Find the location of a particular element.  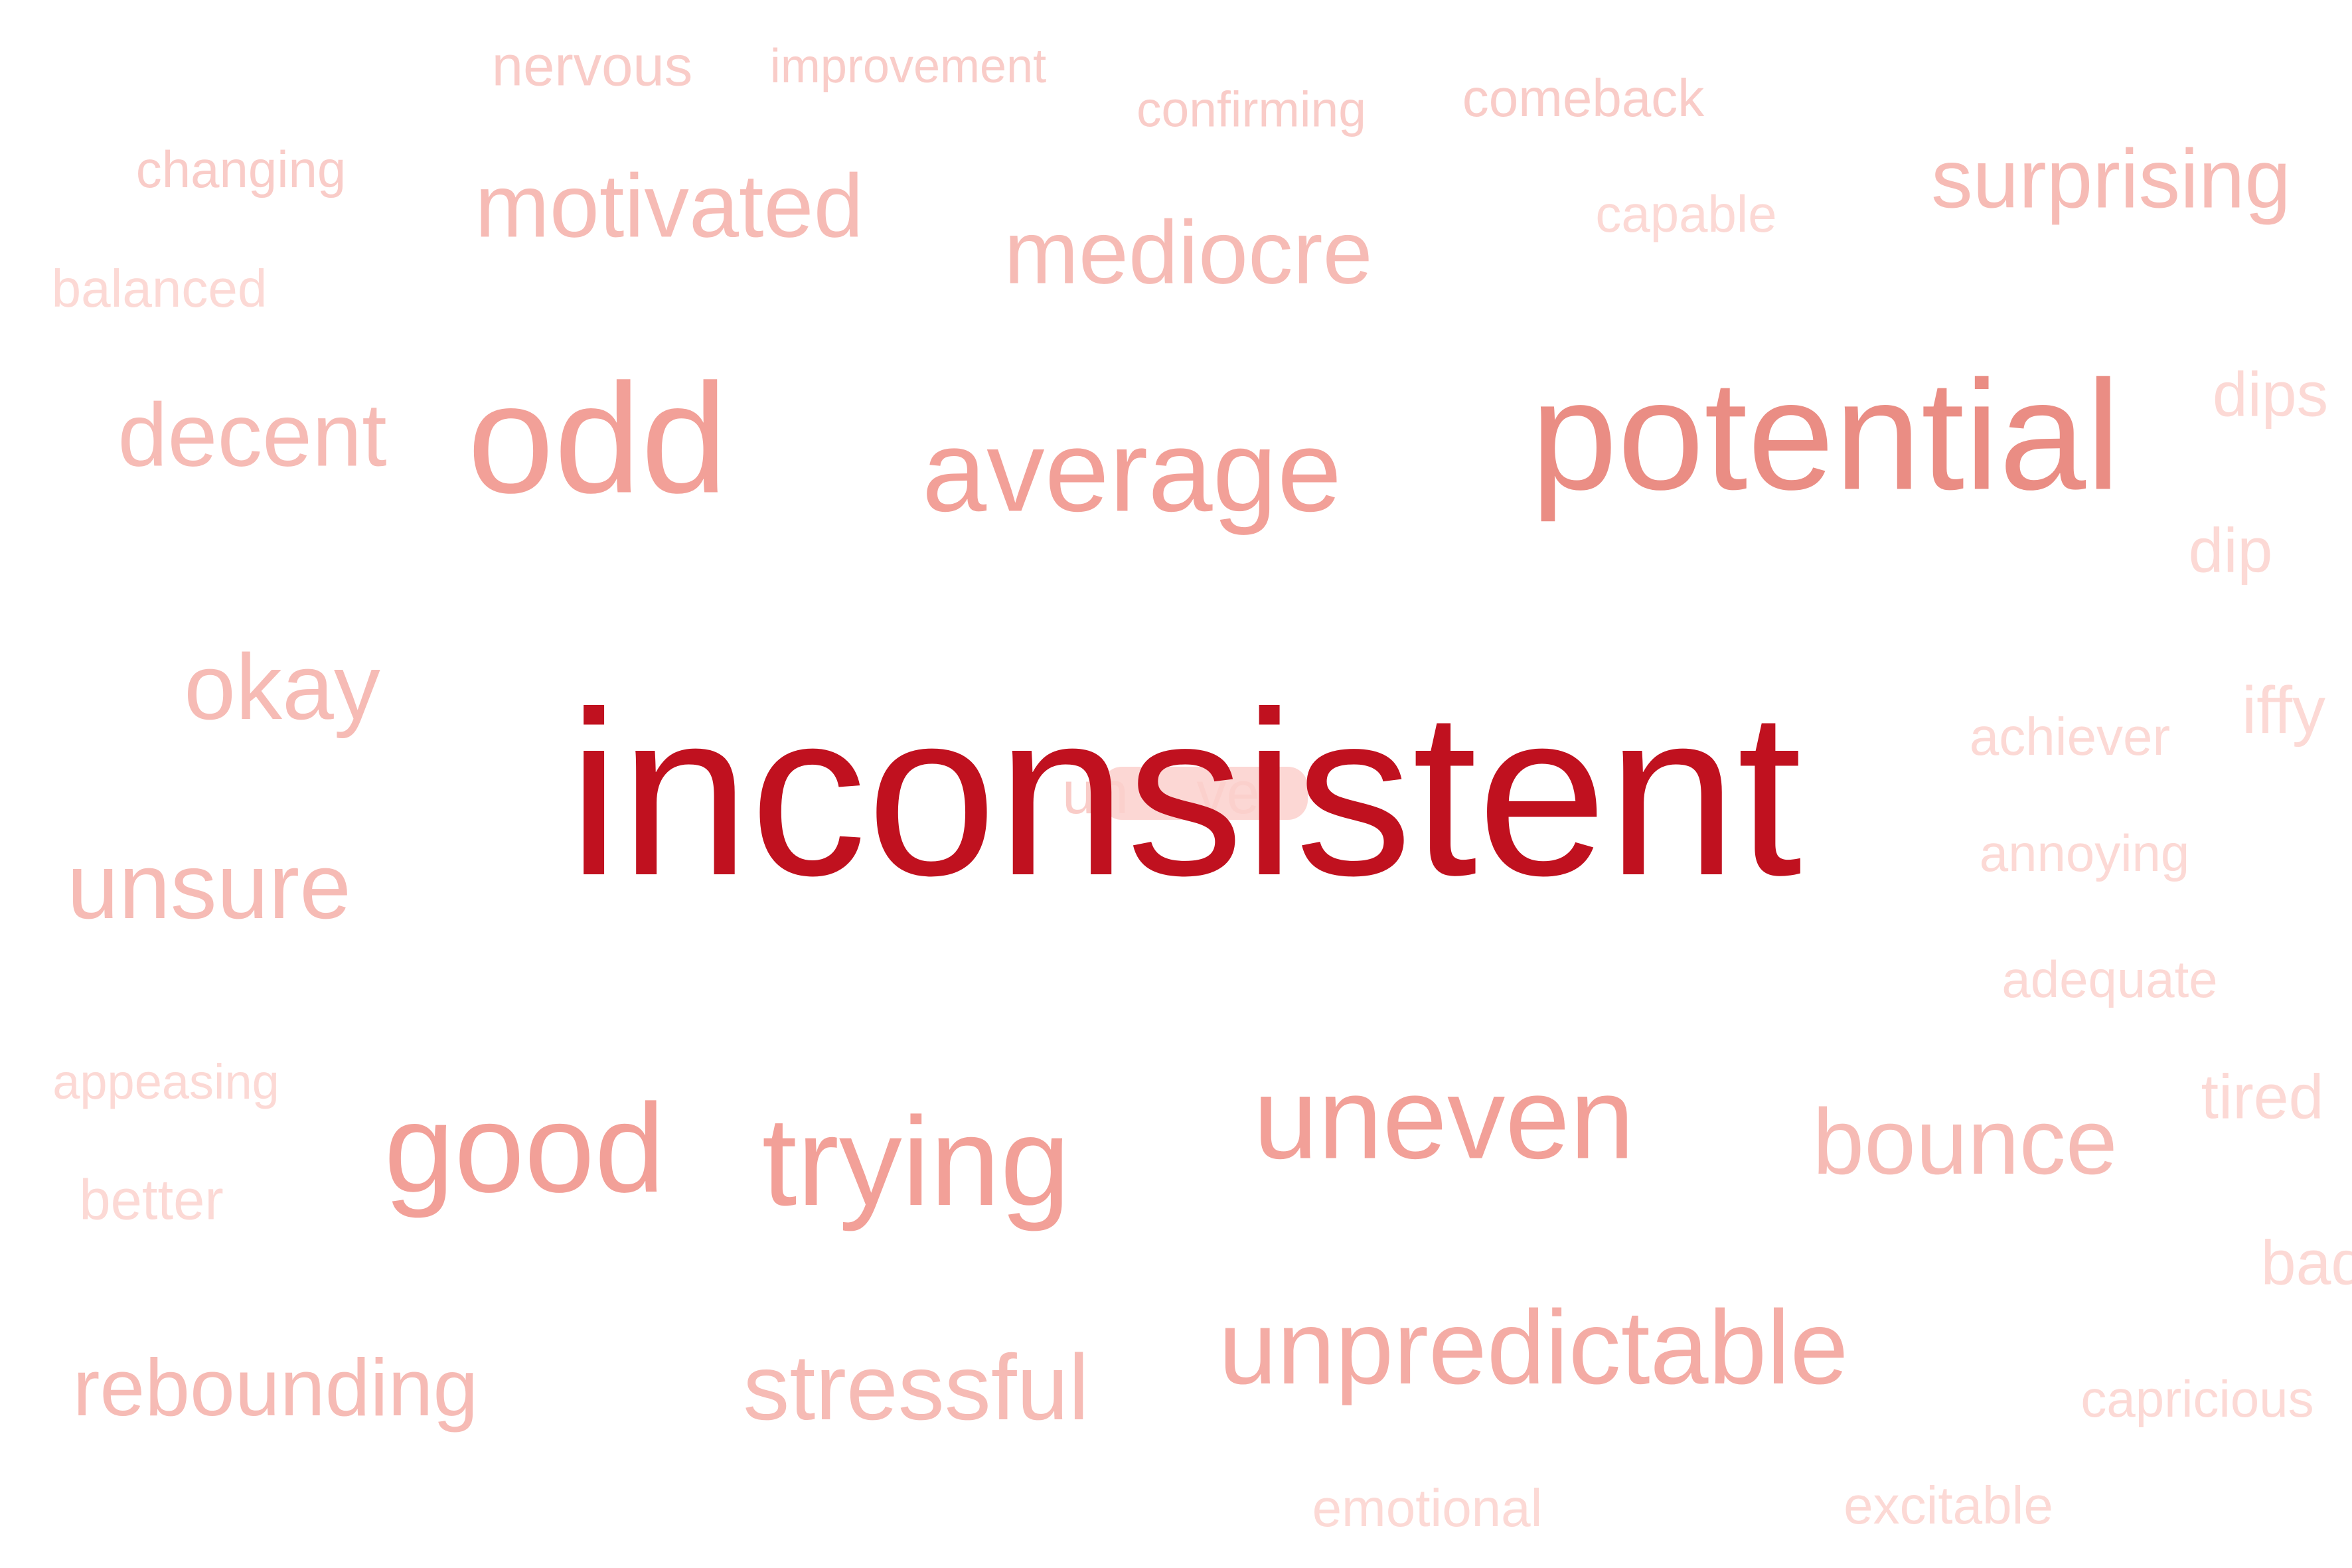

word-unsure: unsure is located at coordinates (209, 886).